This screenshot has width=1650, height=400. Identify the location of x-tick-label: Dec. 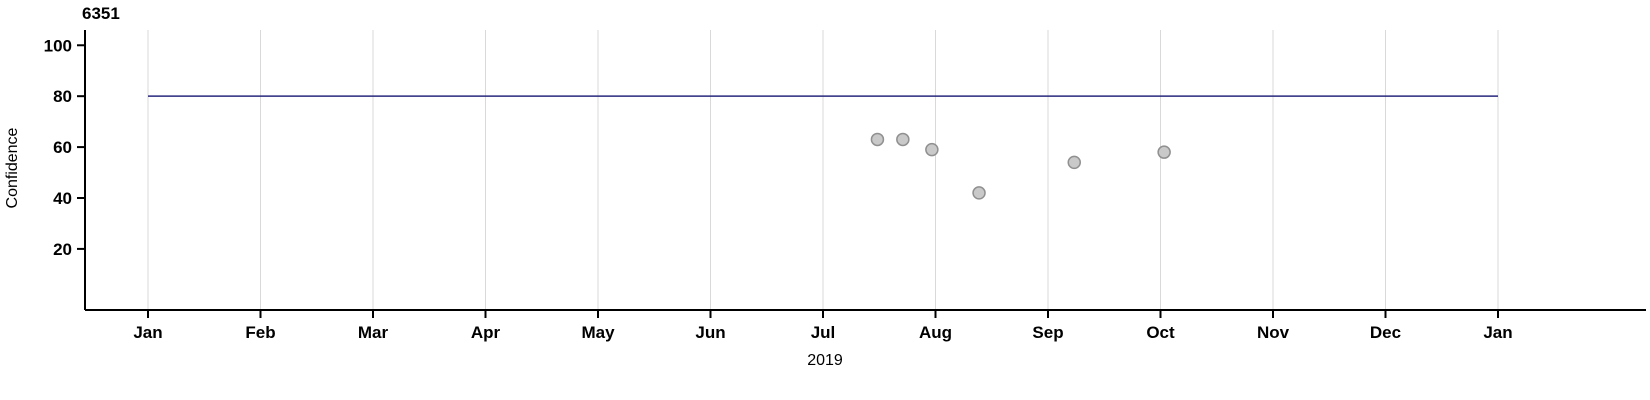
(1385, 332).